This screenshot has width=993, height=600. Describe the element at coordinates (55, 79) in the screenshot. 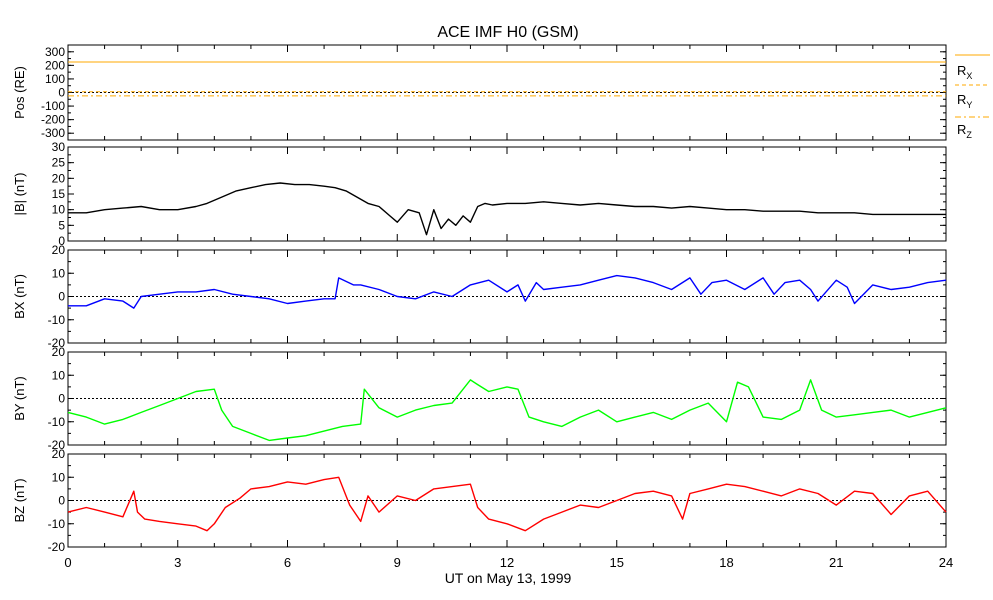

I see `y-tick-label: 100` at that location.